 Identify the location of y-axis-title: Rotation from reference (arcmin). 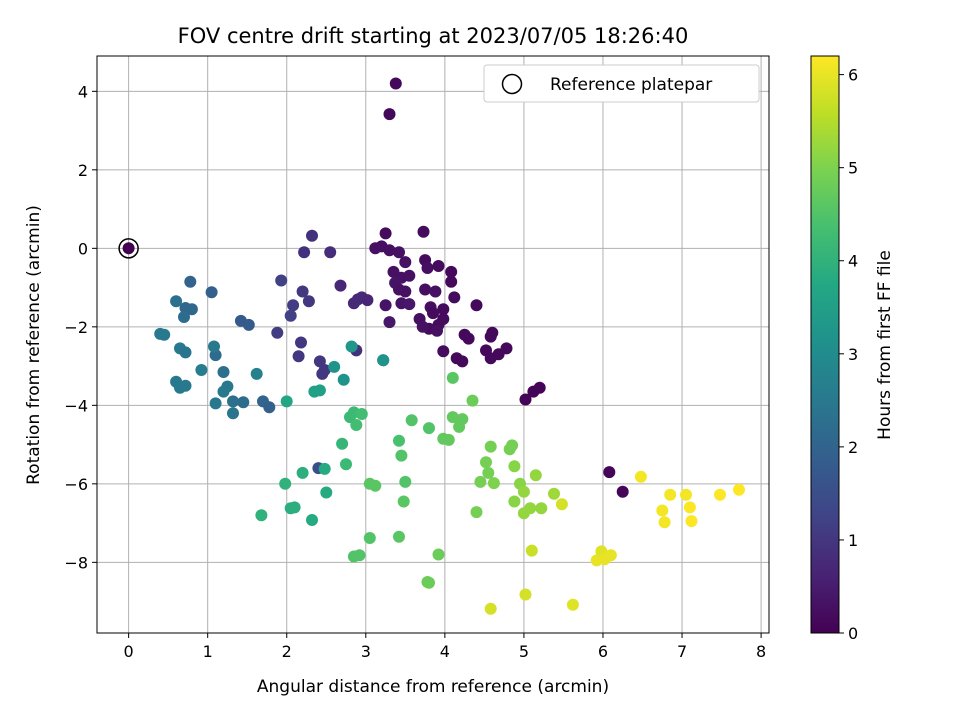
(34, 345).